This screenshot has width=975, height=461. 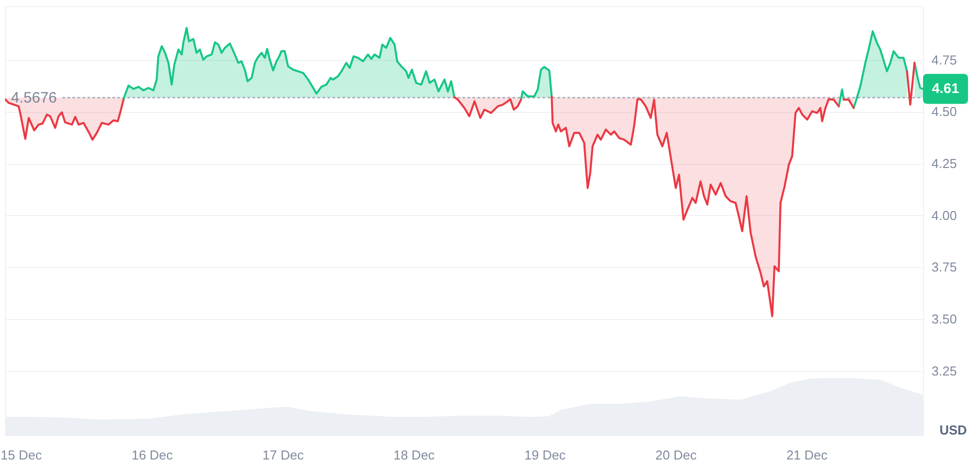 What do you see at coordinates (21, 454) in the screenshot?
I see `x-tick-label: 15 Dec` at bounding box center [21, 454].